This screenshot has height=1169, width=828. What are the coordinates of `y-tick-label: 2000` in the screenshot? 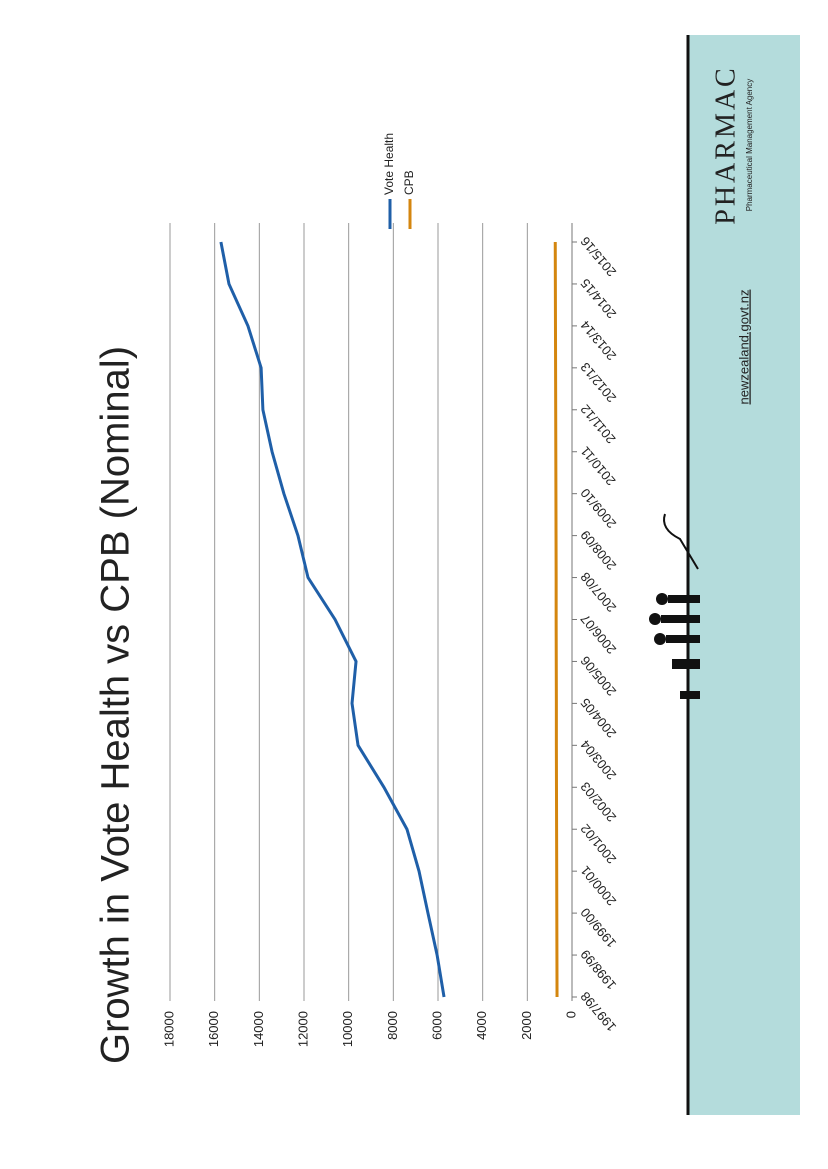 It's located at (526, 1025).